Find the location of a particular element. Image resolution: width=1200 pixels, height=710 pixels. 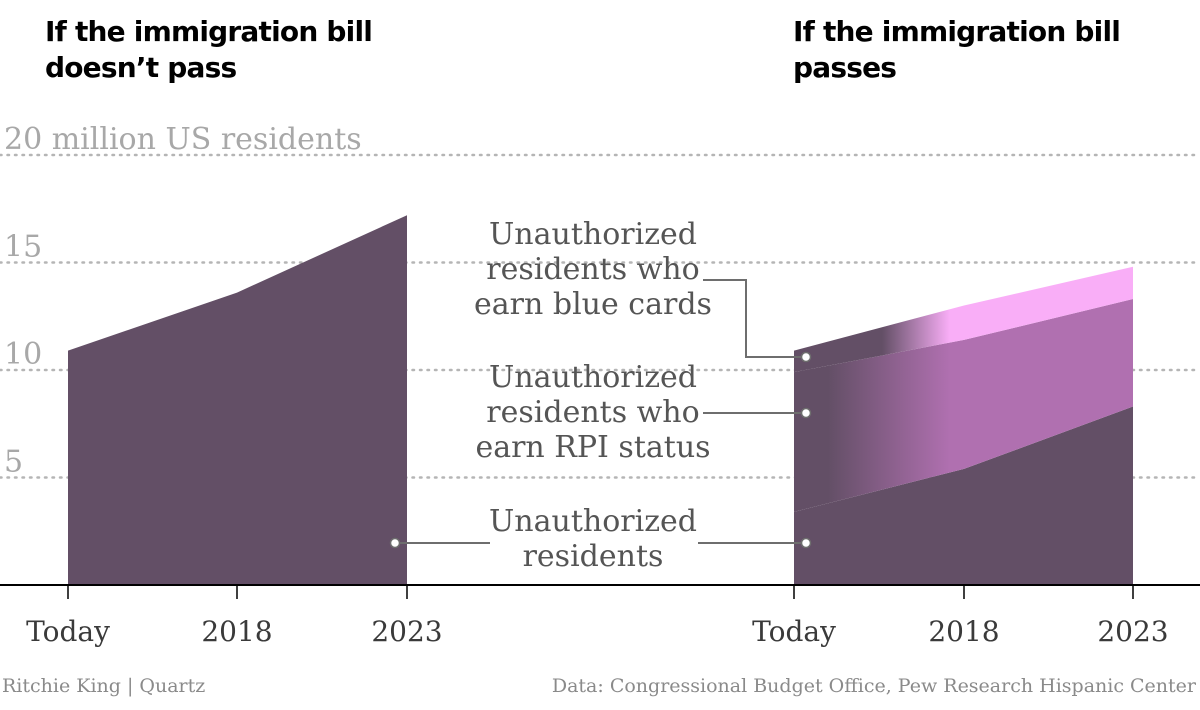

dot-blue-cards is located at coordinates (806, 357).